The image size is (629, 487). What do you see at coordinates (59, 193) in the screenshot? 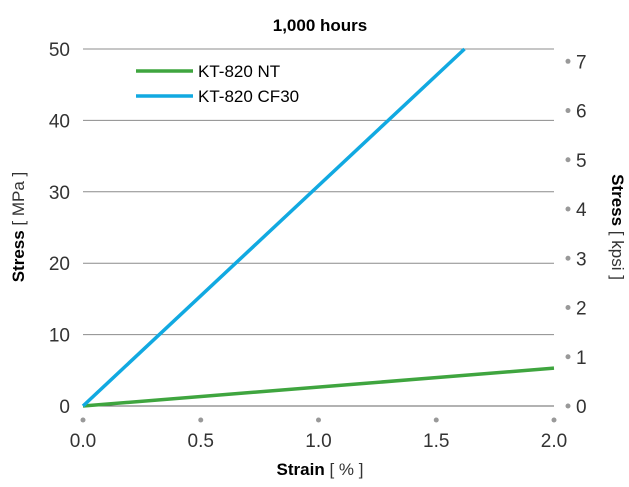
I see `y-tick-label-3: 30` at bounding box center [59, 193].